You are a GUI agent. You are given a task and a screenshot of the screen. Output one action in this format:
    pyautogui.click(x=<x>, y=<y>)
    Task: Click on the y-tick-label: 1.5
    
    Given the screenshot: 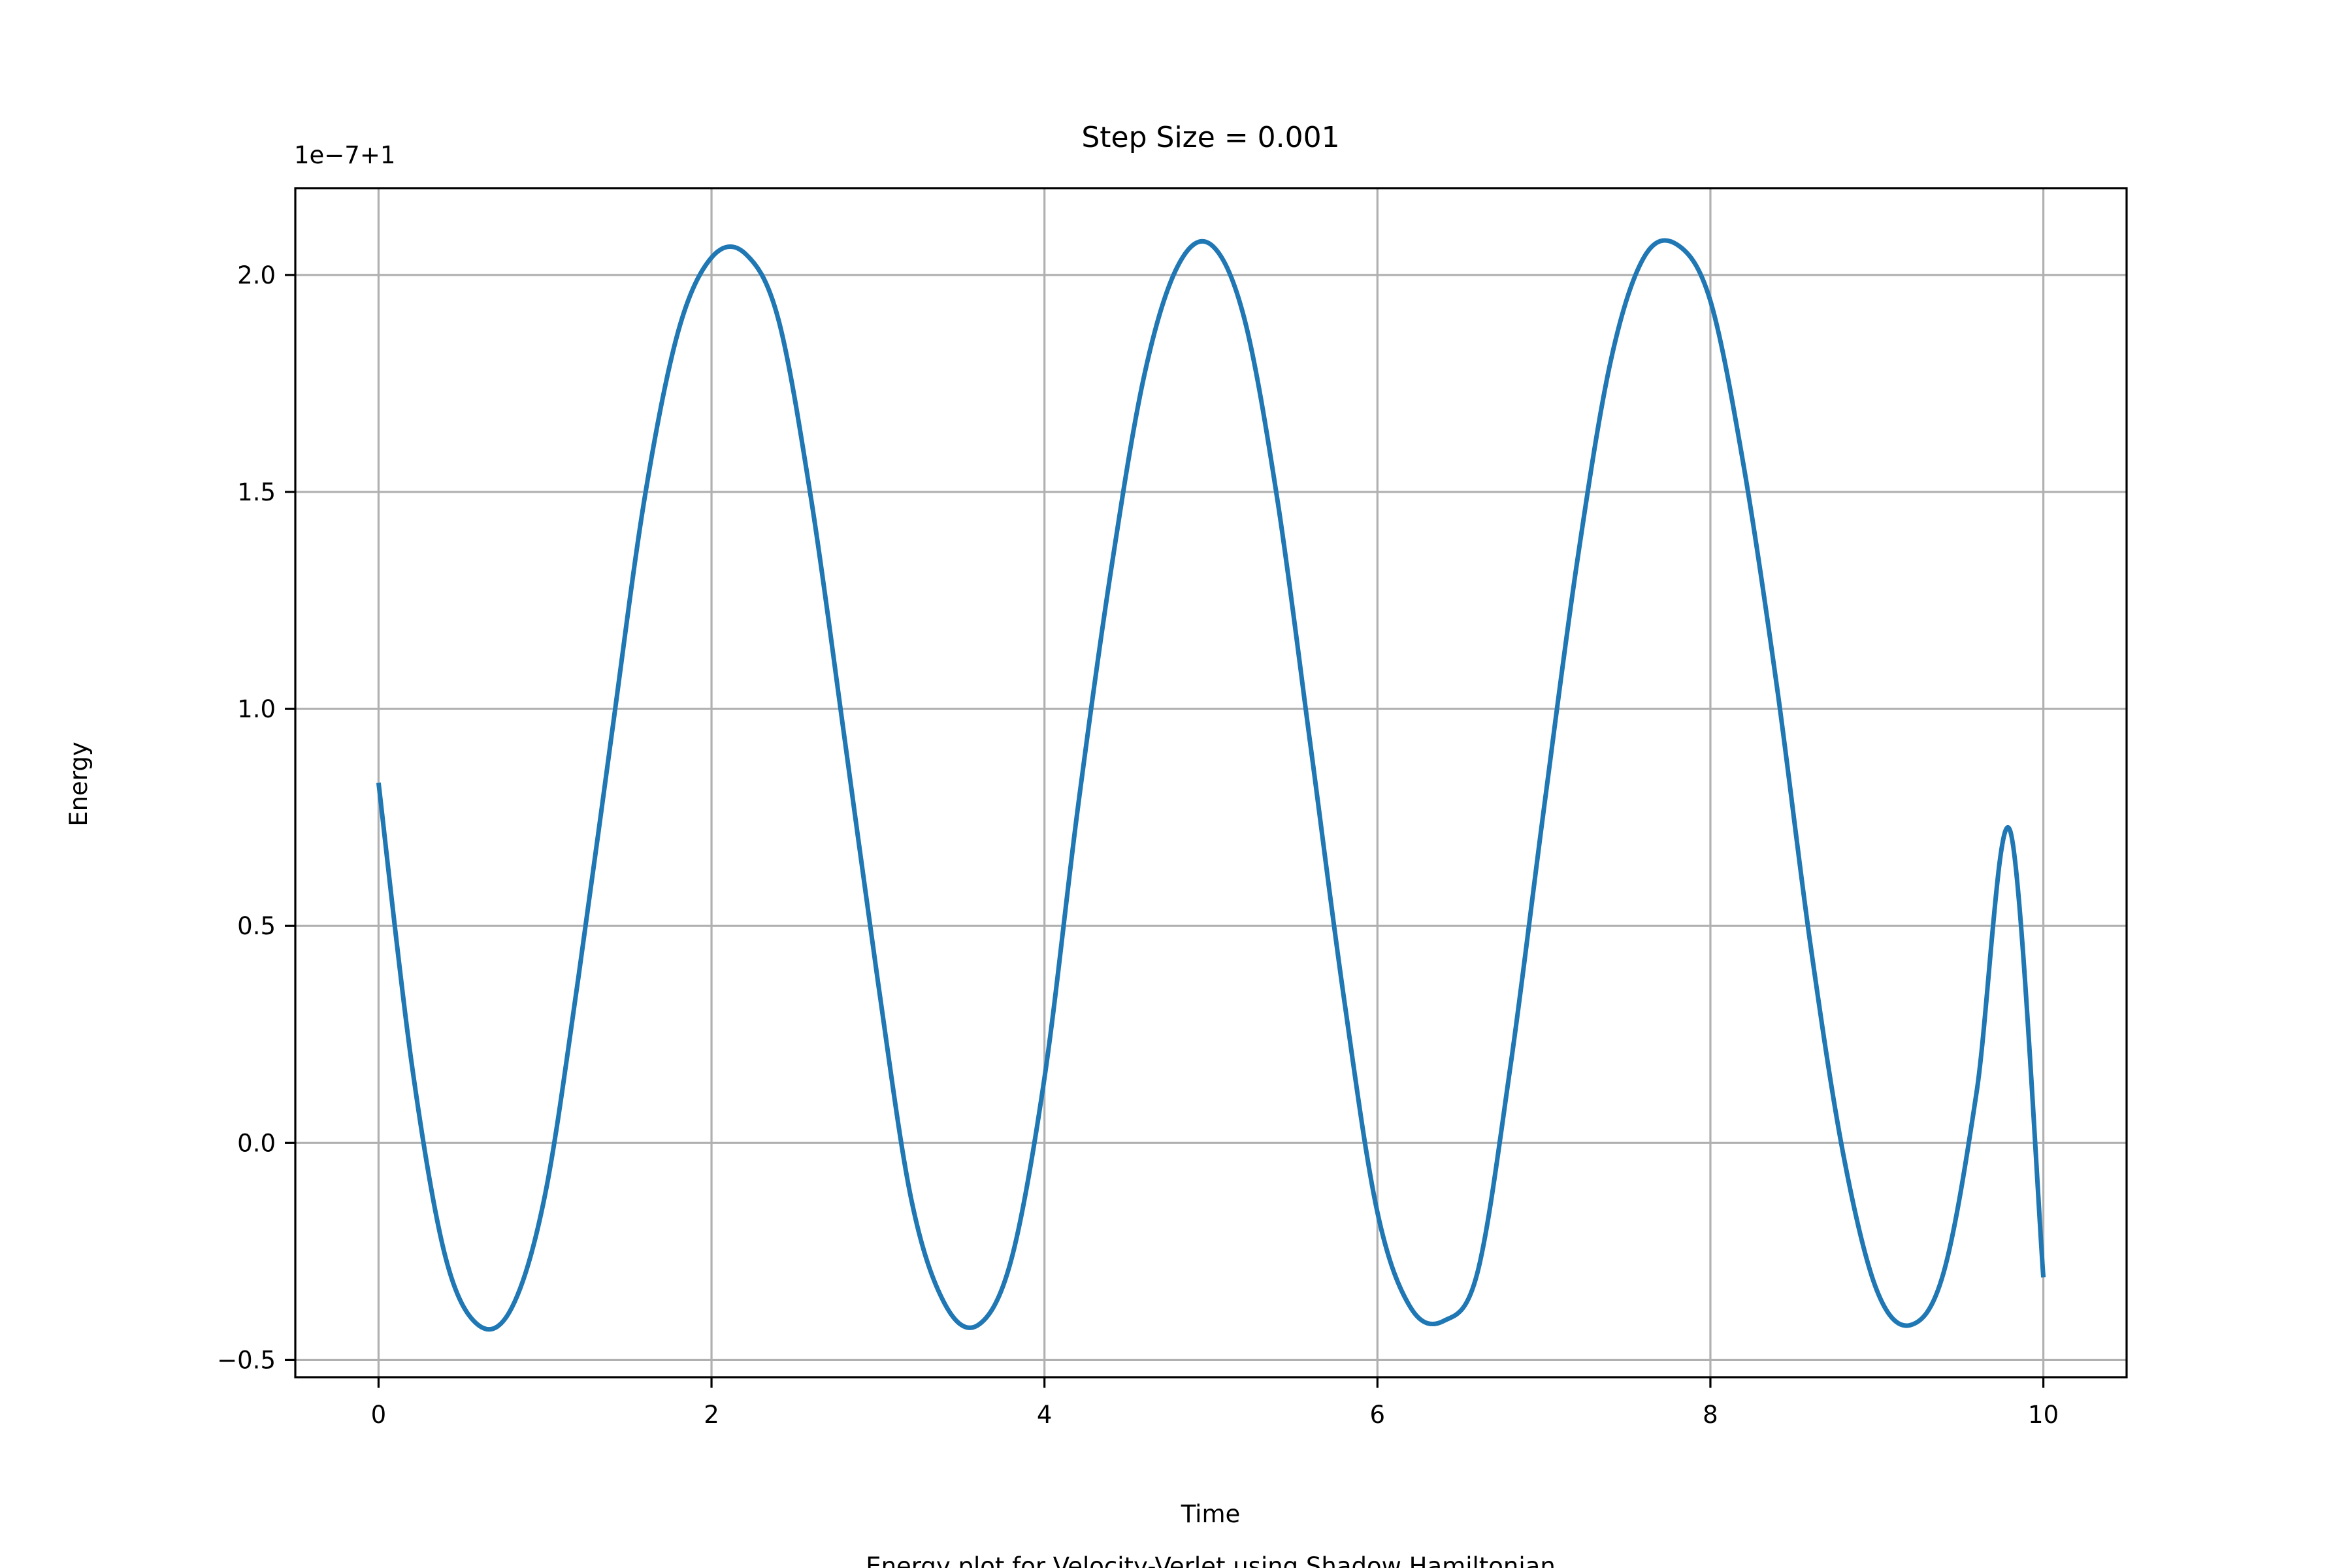 What is the action you would take?
    pyautogui.click(x=256, y=492)
    